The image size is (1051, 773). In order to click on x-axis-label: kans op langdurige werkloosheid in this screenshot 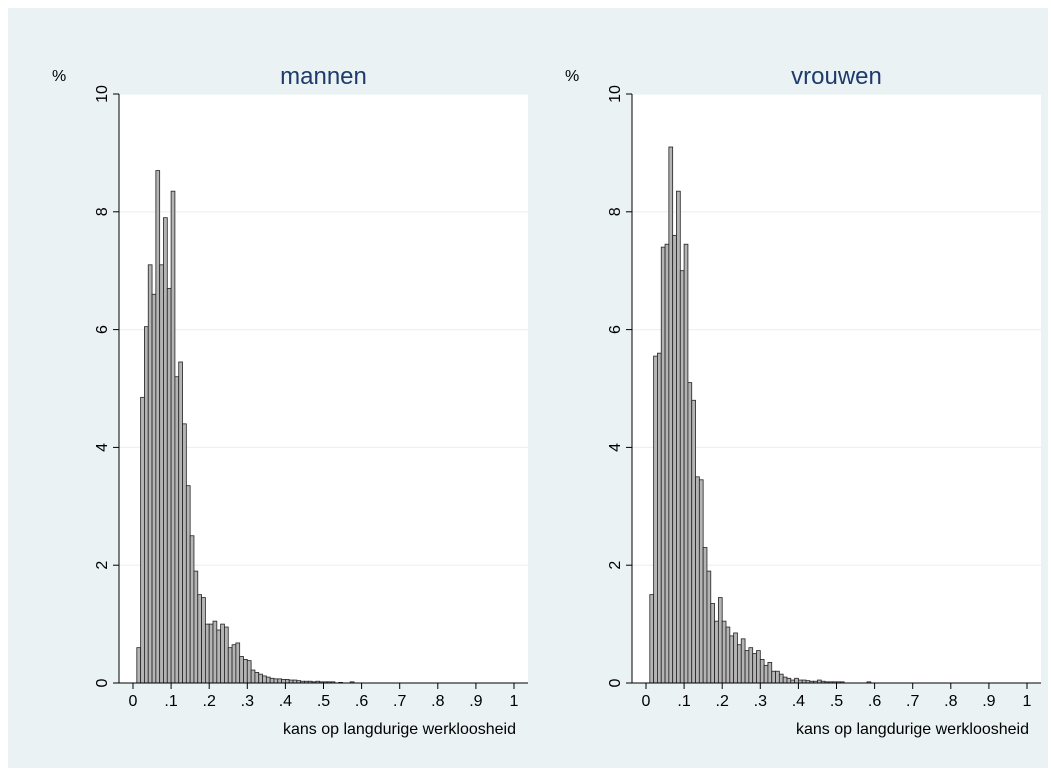, I will do `click(399, 729)`.